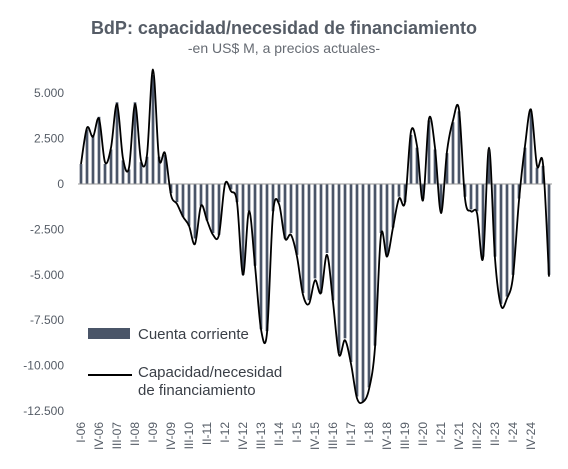 The width and height of the screenshot is (568, 469). What do you see at coordinates (369, 432) in the screenshot?
I see `x-tick-label: I-18` at bounding box center [369, 432].